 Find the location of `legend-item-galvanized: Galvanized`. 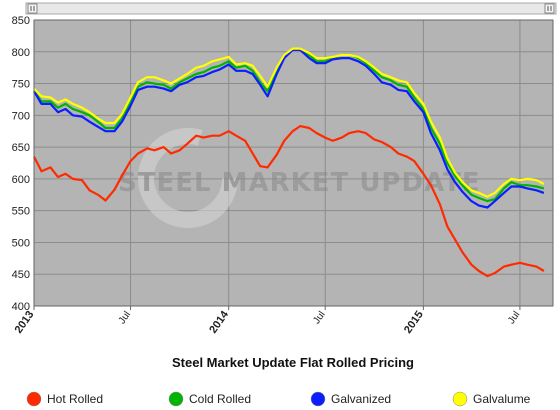

legend-item-galvanized: Galvanized is located at coordinates (350, 399).